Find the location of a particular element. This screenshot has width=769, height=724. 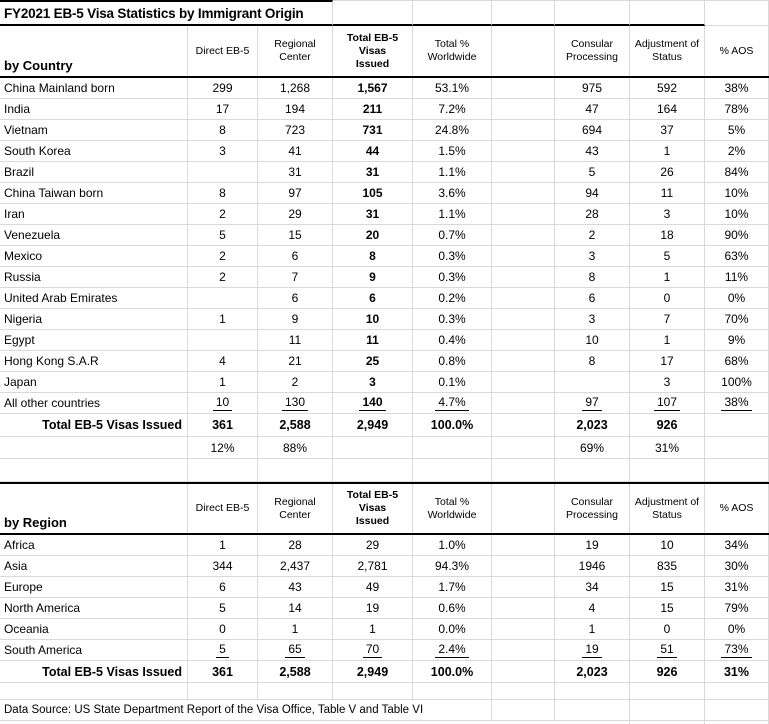

cell-adjustment-of-status: 835 is located at coordinates (667, 566).